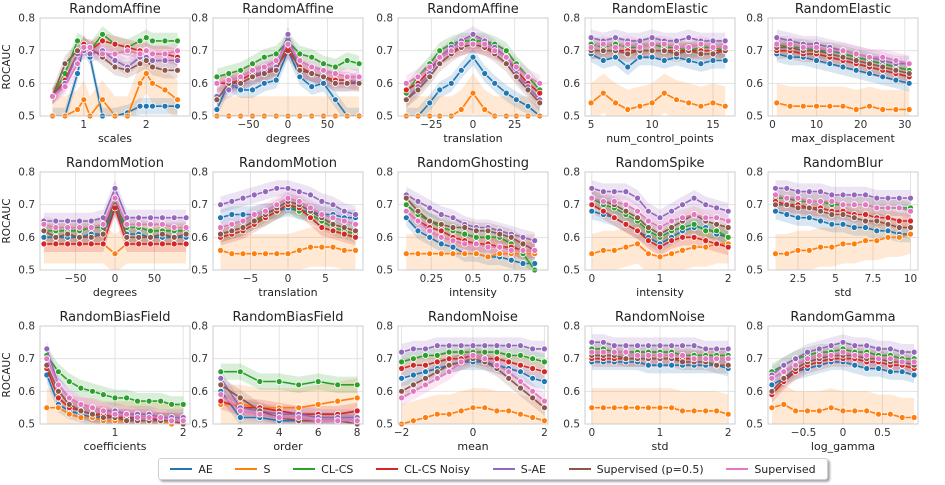 Image resolution: width=945 pixels, height=485 pixels. Describe the element at coordinates (96, 73) in the screenshot. I see `subplot-1: 0.5 0.6 0.7 0.8 1 2 RandomAffine scales ROCAUC` at that location.